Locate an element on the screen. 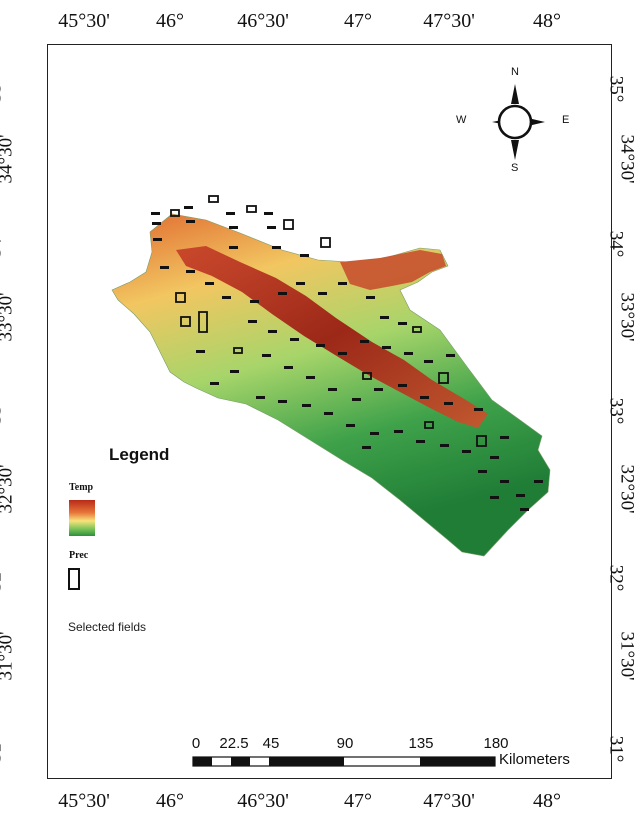 This screenshot has height=816, width=643. bottom-tick-label: 46°30' is located at coordinates (263, 801).